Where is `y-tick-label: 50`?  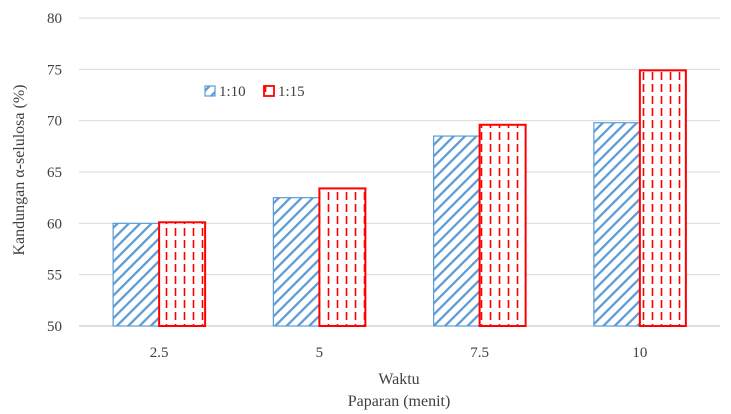
y-tick-label: 50 is located at coordinates (54, 327).